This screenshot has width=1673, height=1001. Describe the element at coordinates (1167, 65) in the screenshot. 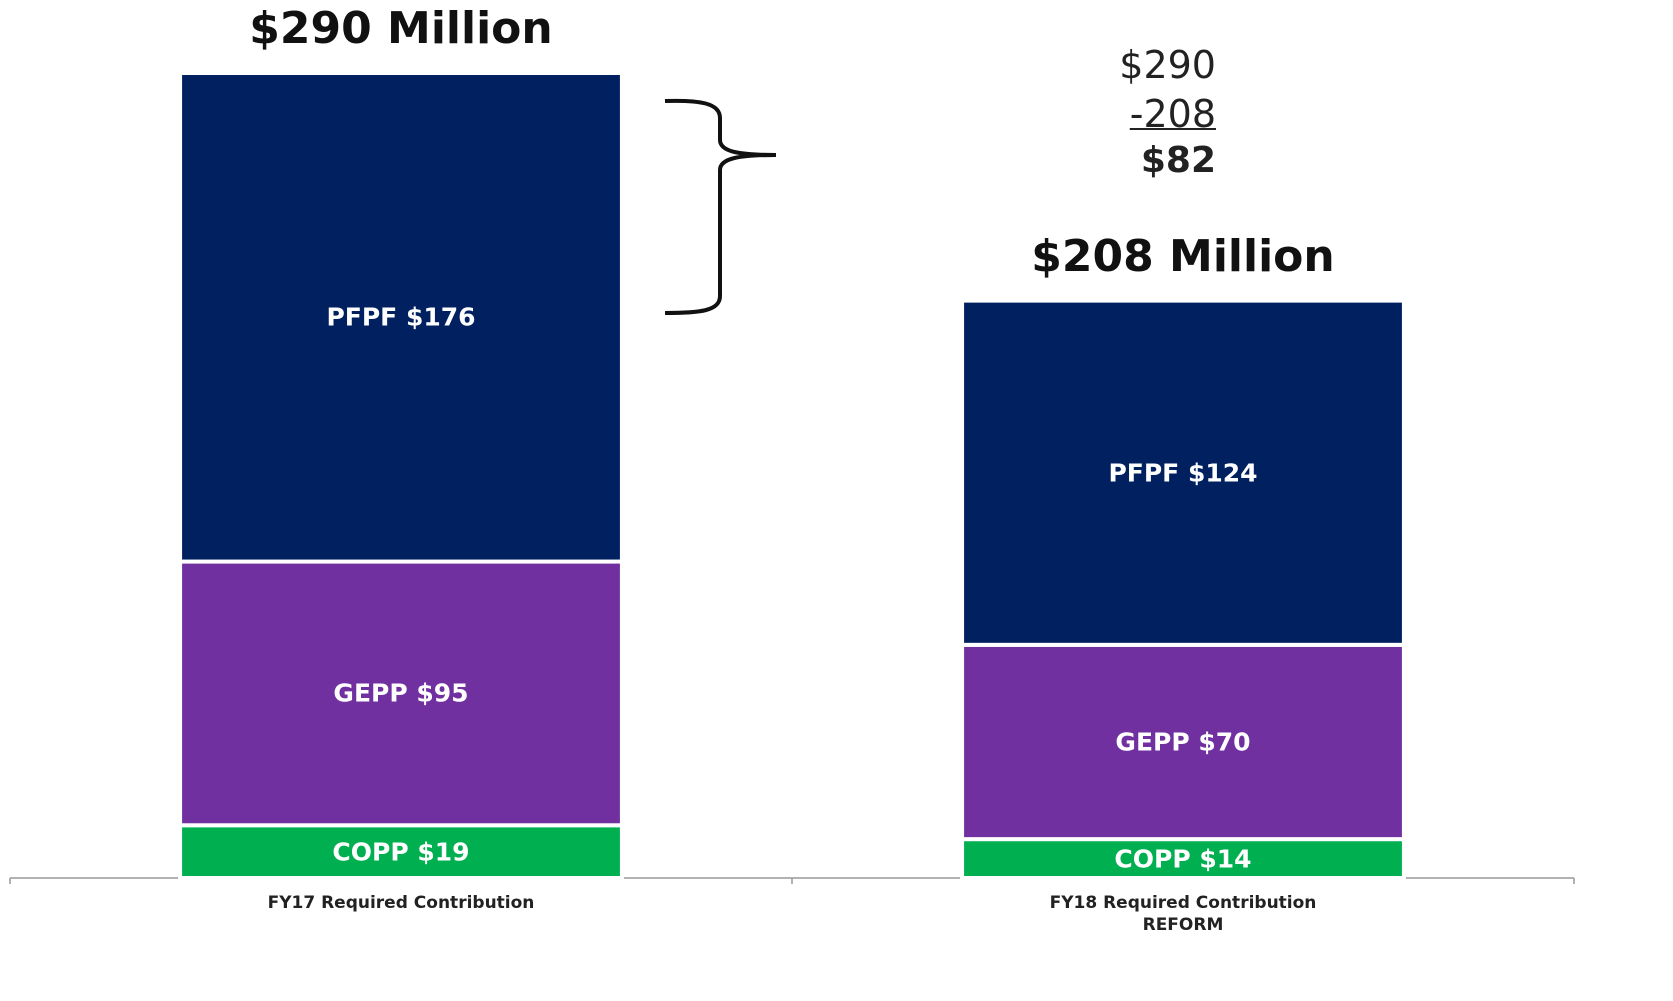

I see `annotation-line: $290` at that location.